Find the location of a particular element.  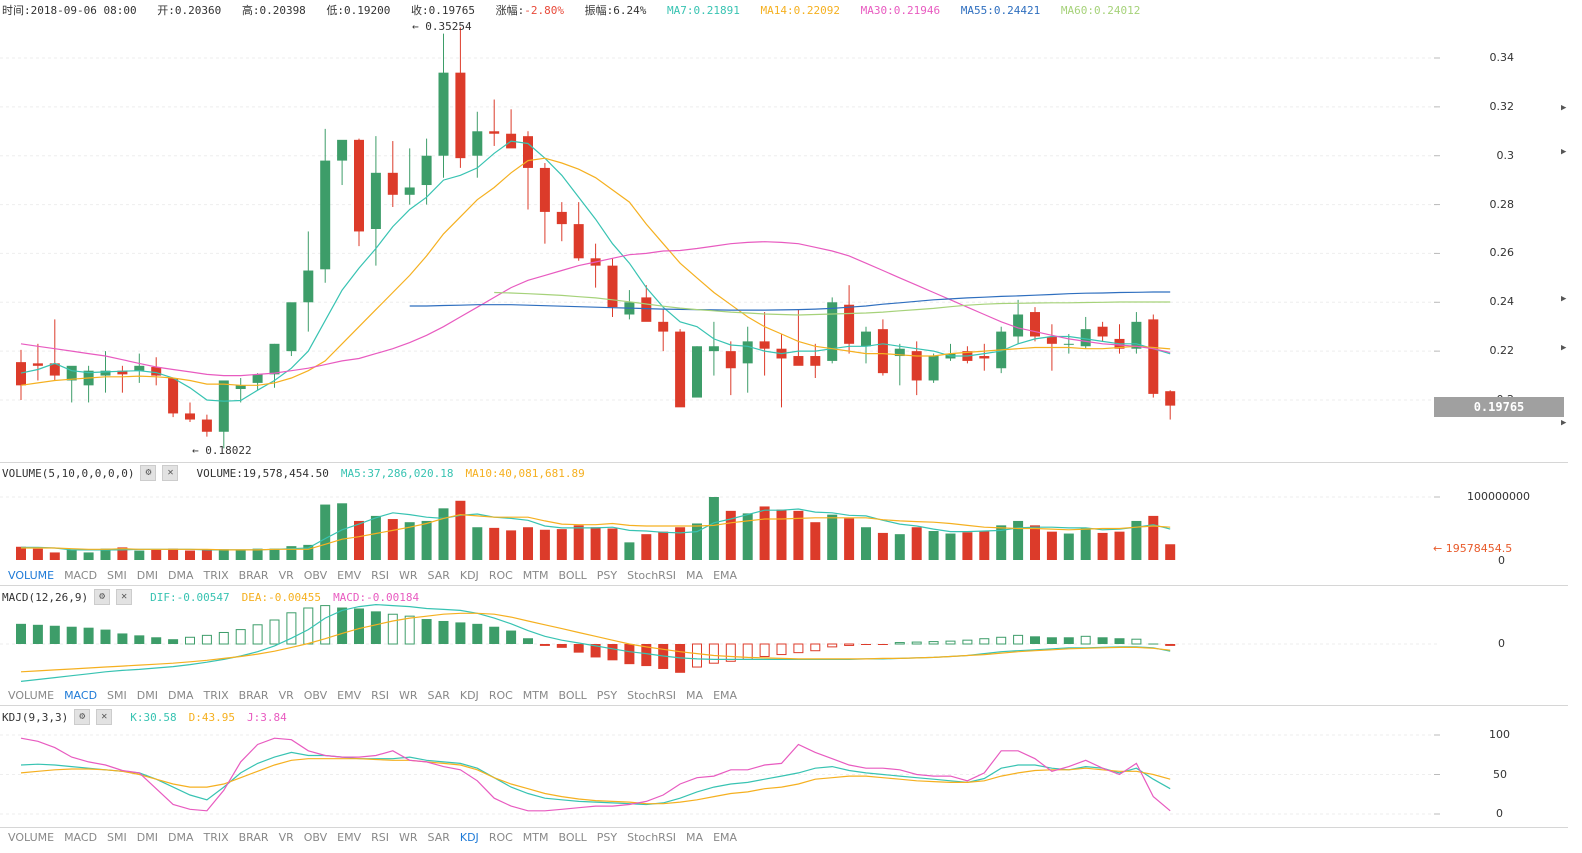

info-ma14: MA14:0.22092 is located at coordinates (800, 10).